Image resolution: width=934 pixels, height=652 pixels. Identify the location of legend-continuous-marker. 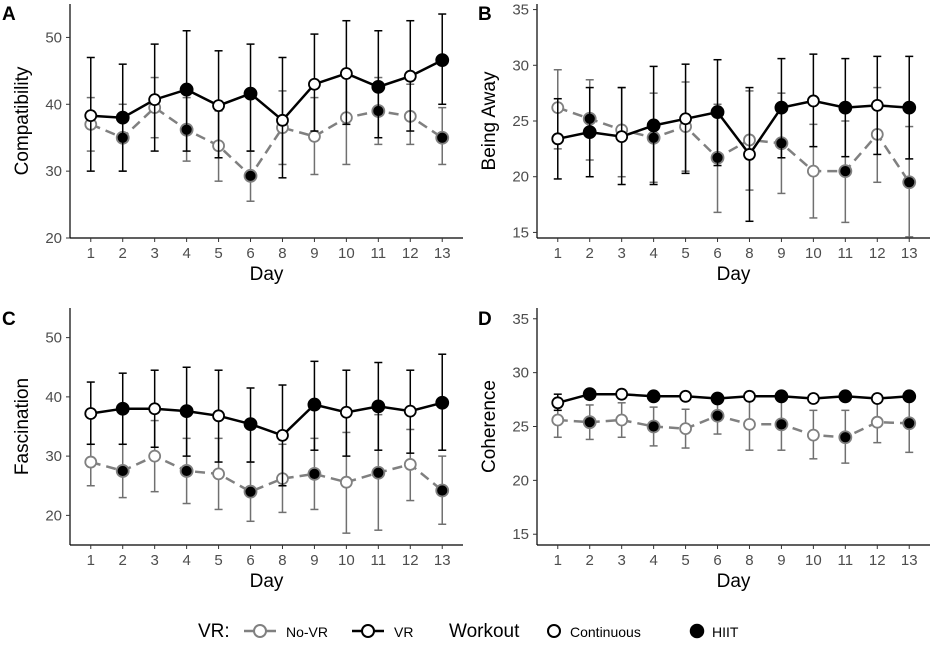
(554, 631).